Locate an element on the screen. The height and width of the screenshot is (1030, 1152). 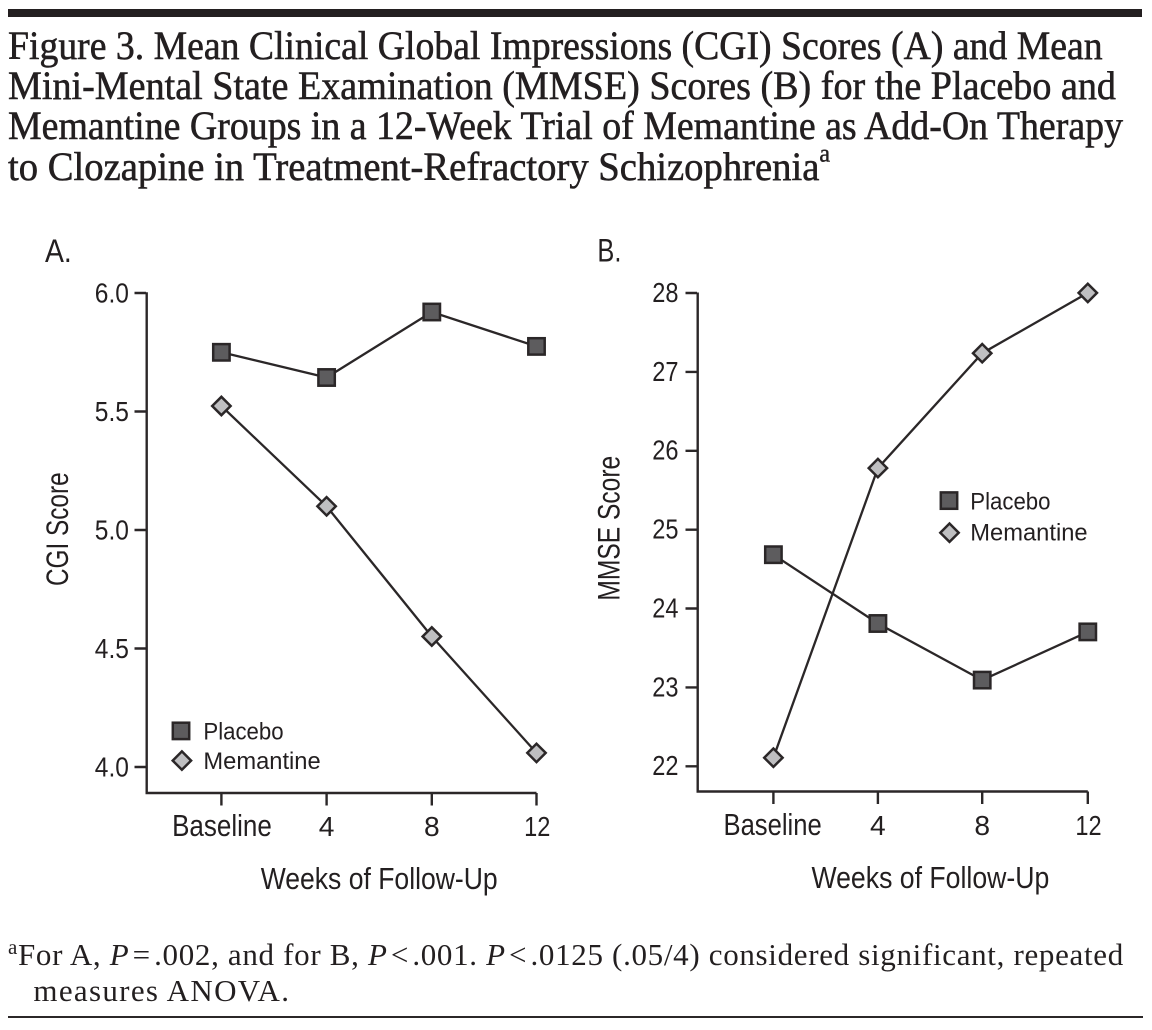
svg-text: 5.0 is located at coordinates (112, 529).